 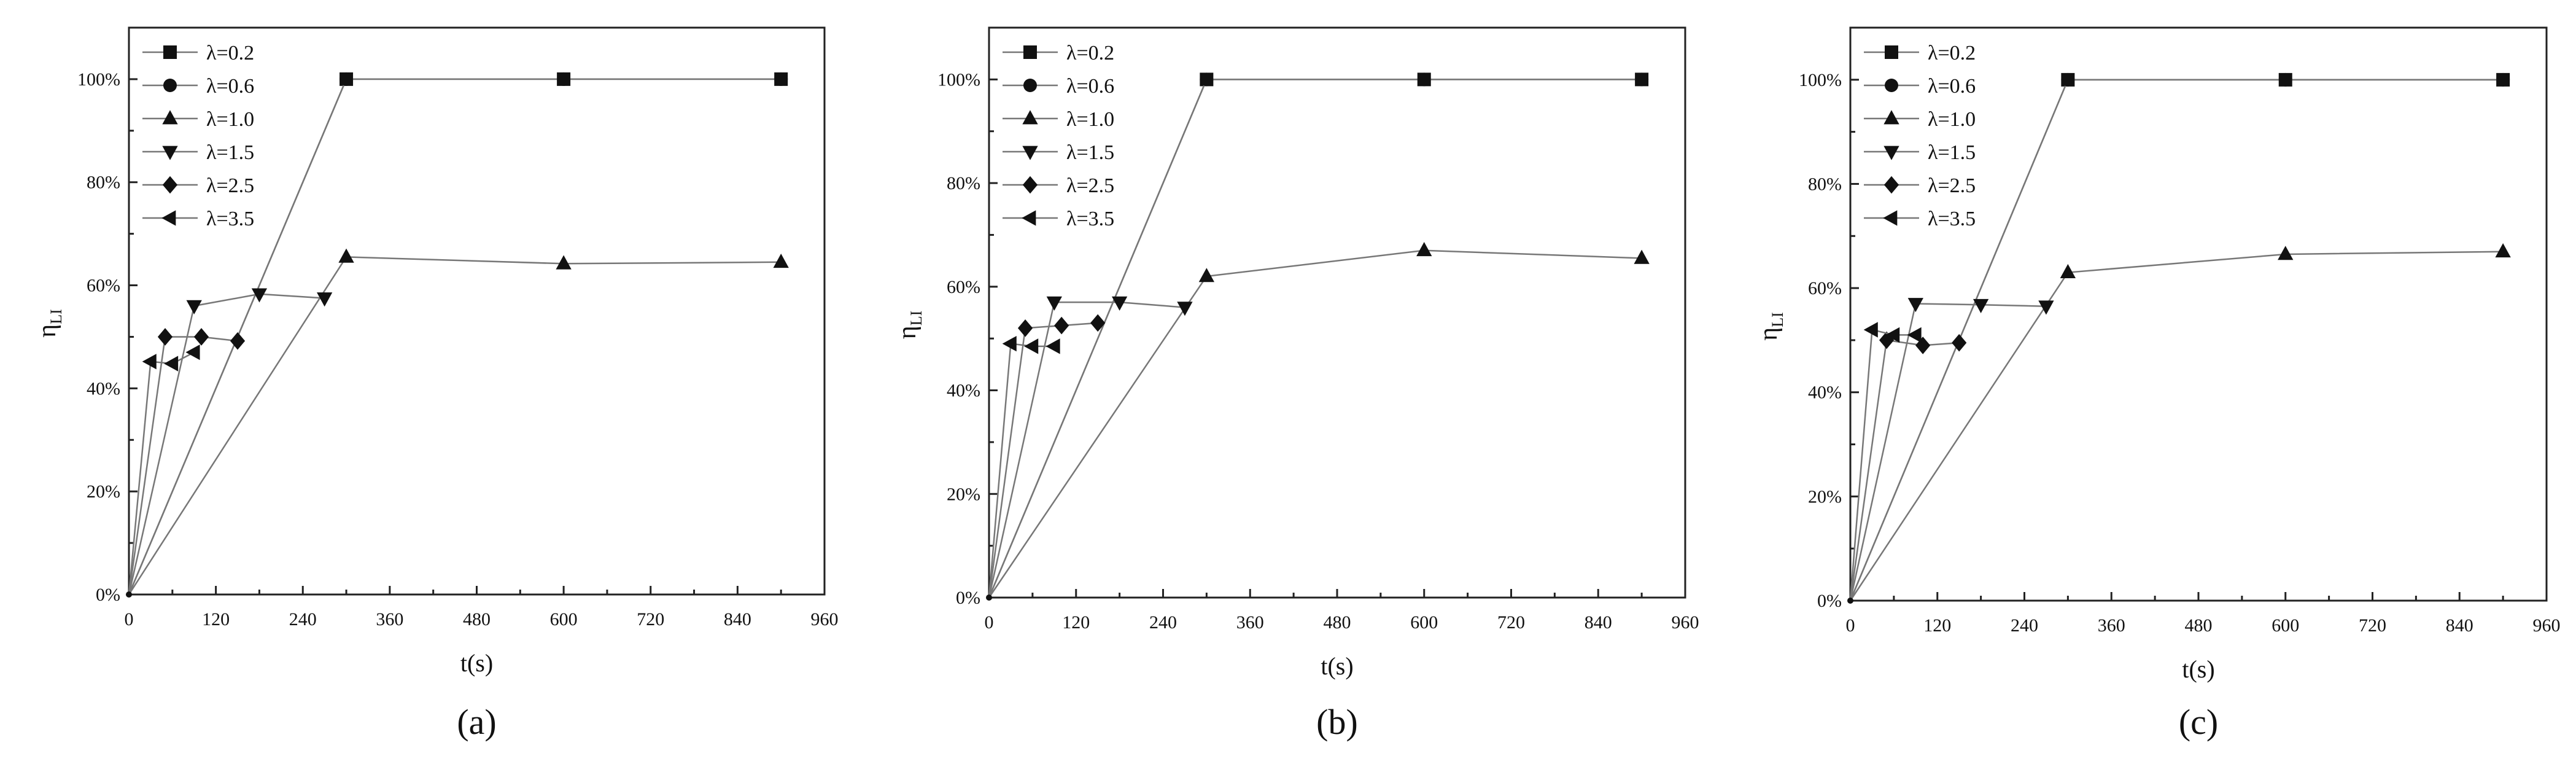 I want to click on y-axis-label-main: η, so click(x=47, y=331).